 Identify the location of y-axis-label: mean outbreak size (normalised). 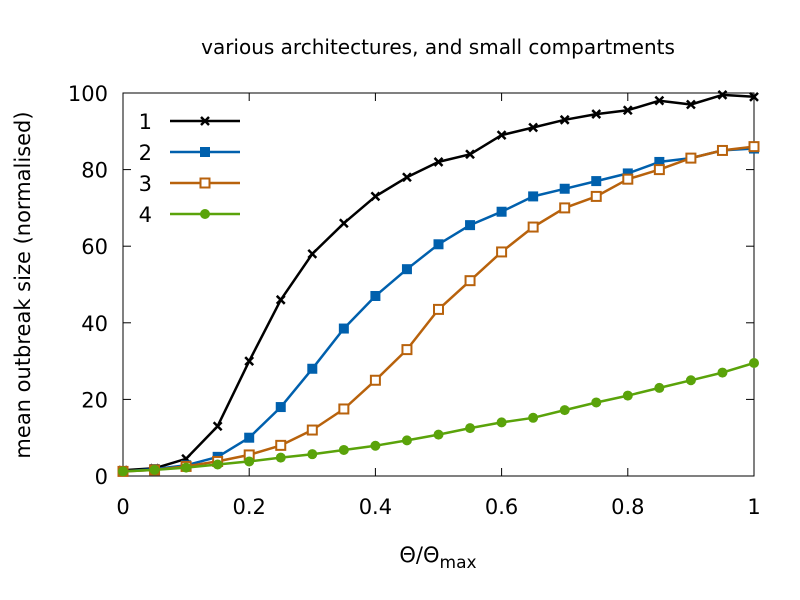
(23, 284).